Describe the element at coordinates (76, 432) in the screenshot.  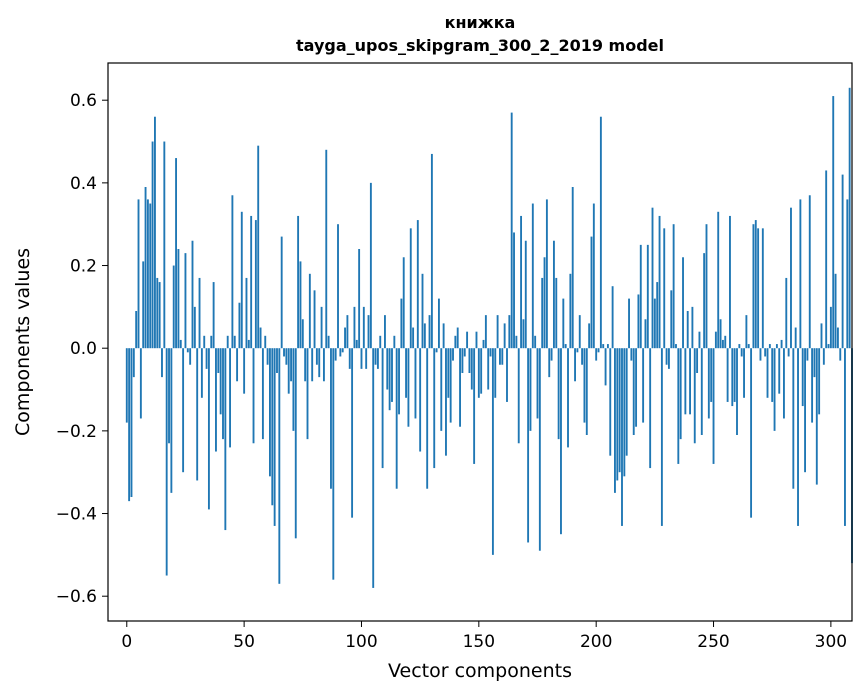
I see `y-tick-label: −0.2` at that location.